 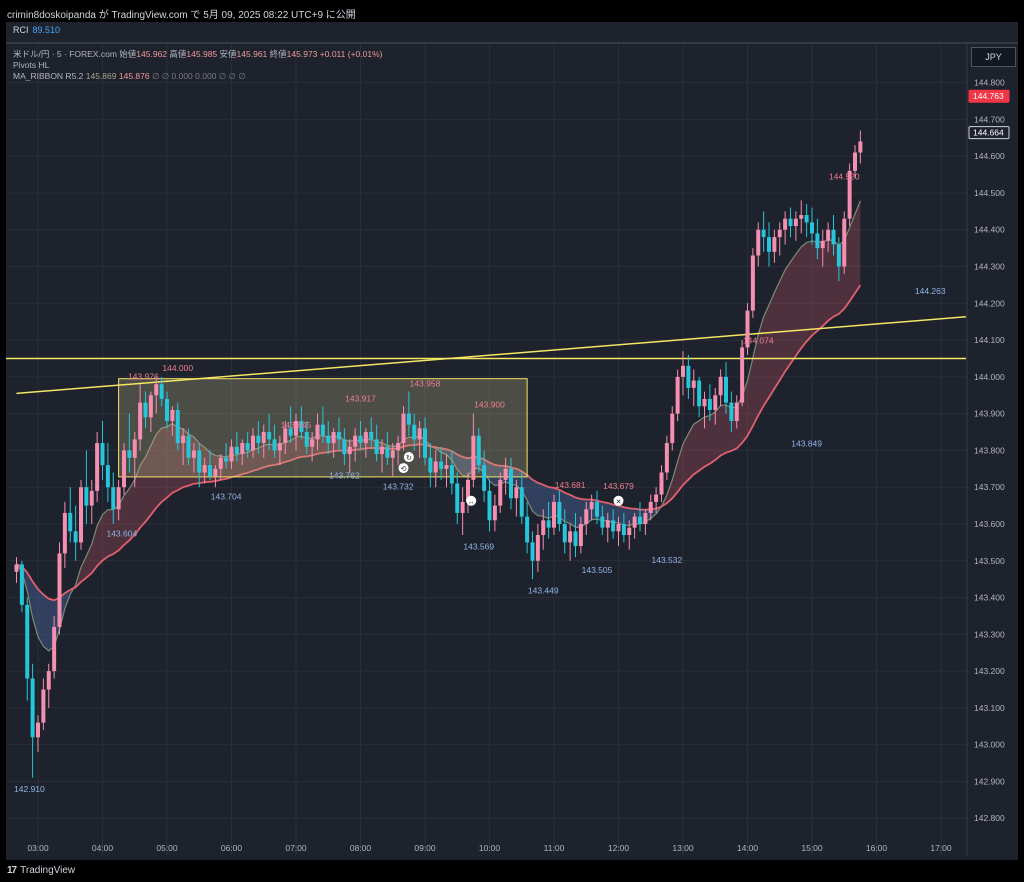 I want to click on last-price-tag-text: 144.664, so click(x=988, y=133).